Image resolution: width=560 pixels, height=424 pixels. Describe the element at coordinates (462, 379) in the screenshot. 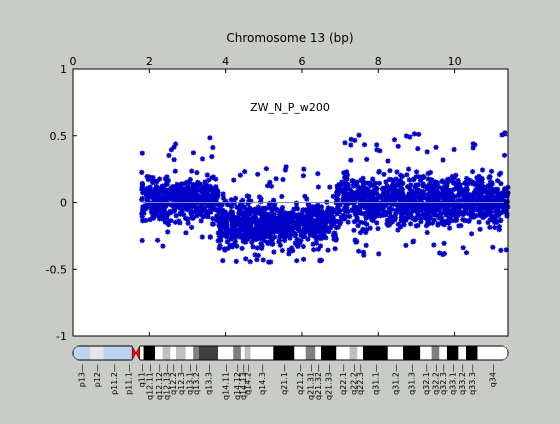

I see `band-label: q33.2—` at that location.